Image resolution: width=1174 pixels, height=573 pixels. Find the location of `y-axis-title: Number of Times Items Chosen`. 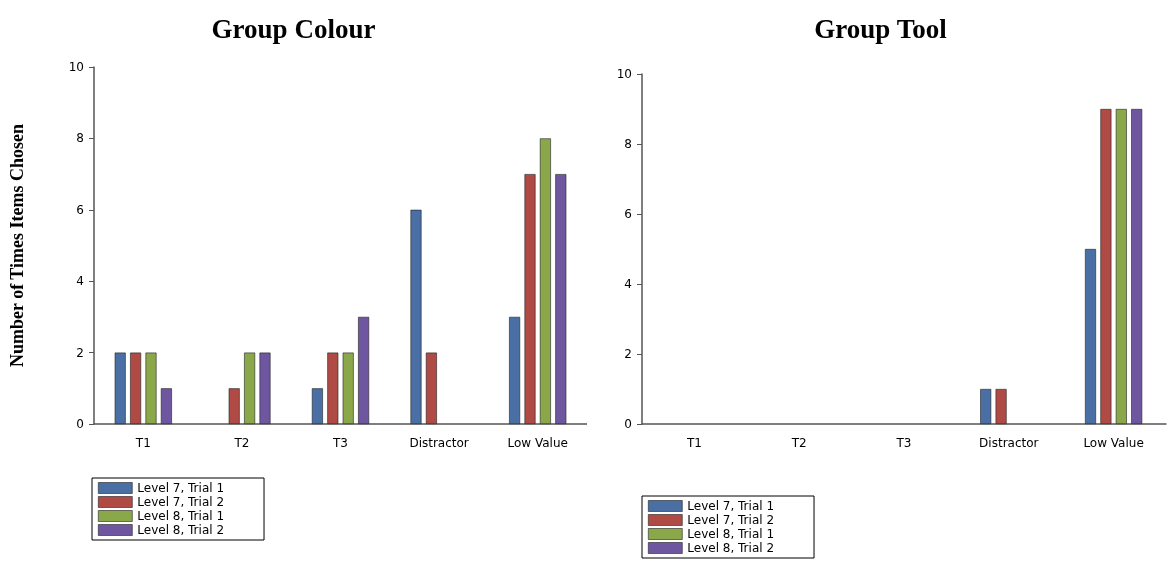

y-axis-title: Number of Times Items Chosen is located at coordinates (17, 245).